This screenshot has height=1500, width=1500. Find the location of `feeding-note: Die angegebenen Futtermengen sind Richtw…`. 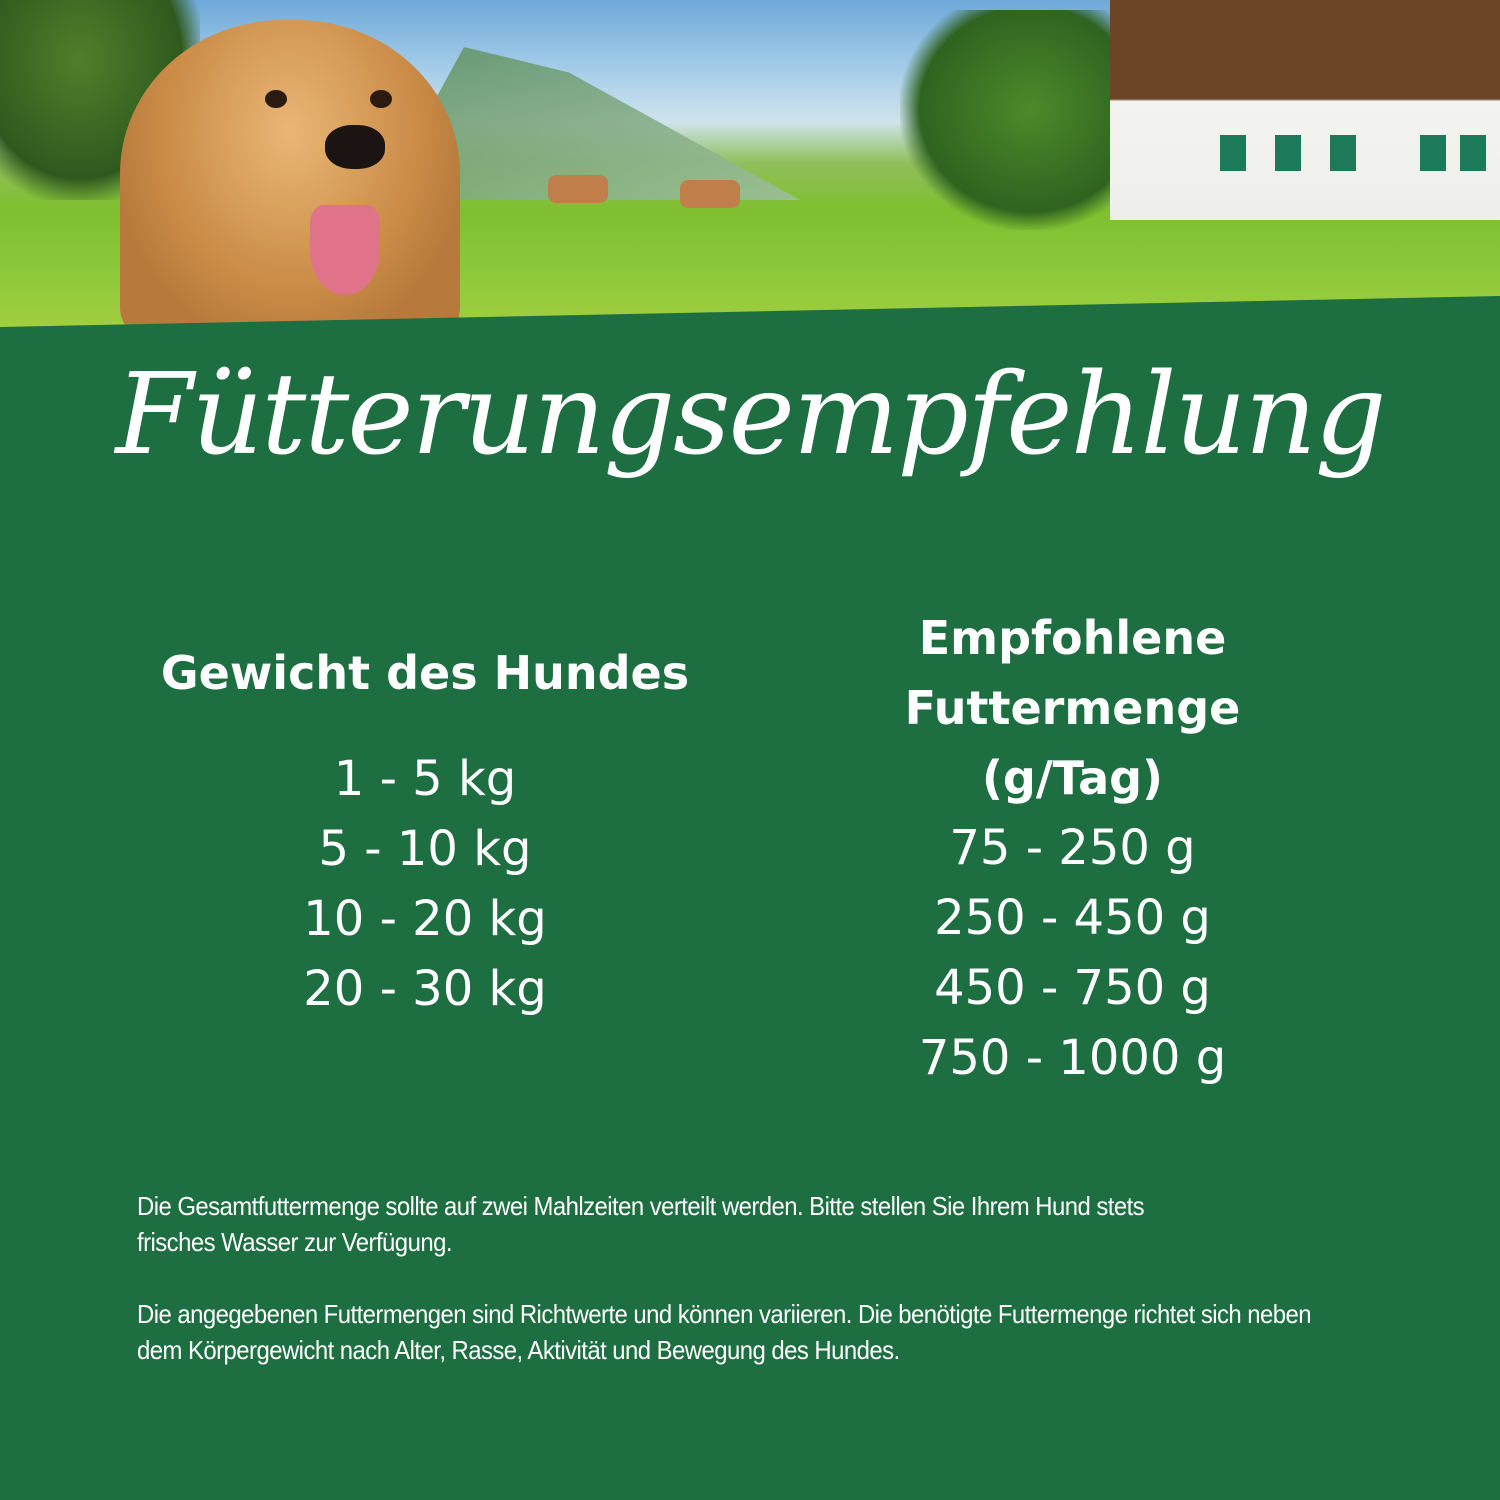

feeding-note: Die angegebenen Futtermengen sind Richtw… is located at coordinates (724, 1332).